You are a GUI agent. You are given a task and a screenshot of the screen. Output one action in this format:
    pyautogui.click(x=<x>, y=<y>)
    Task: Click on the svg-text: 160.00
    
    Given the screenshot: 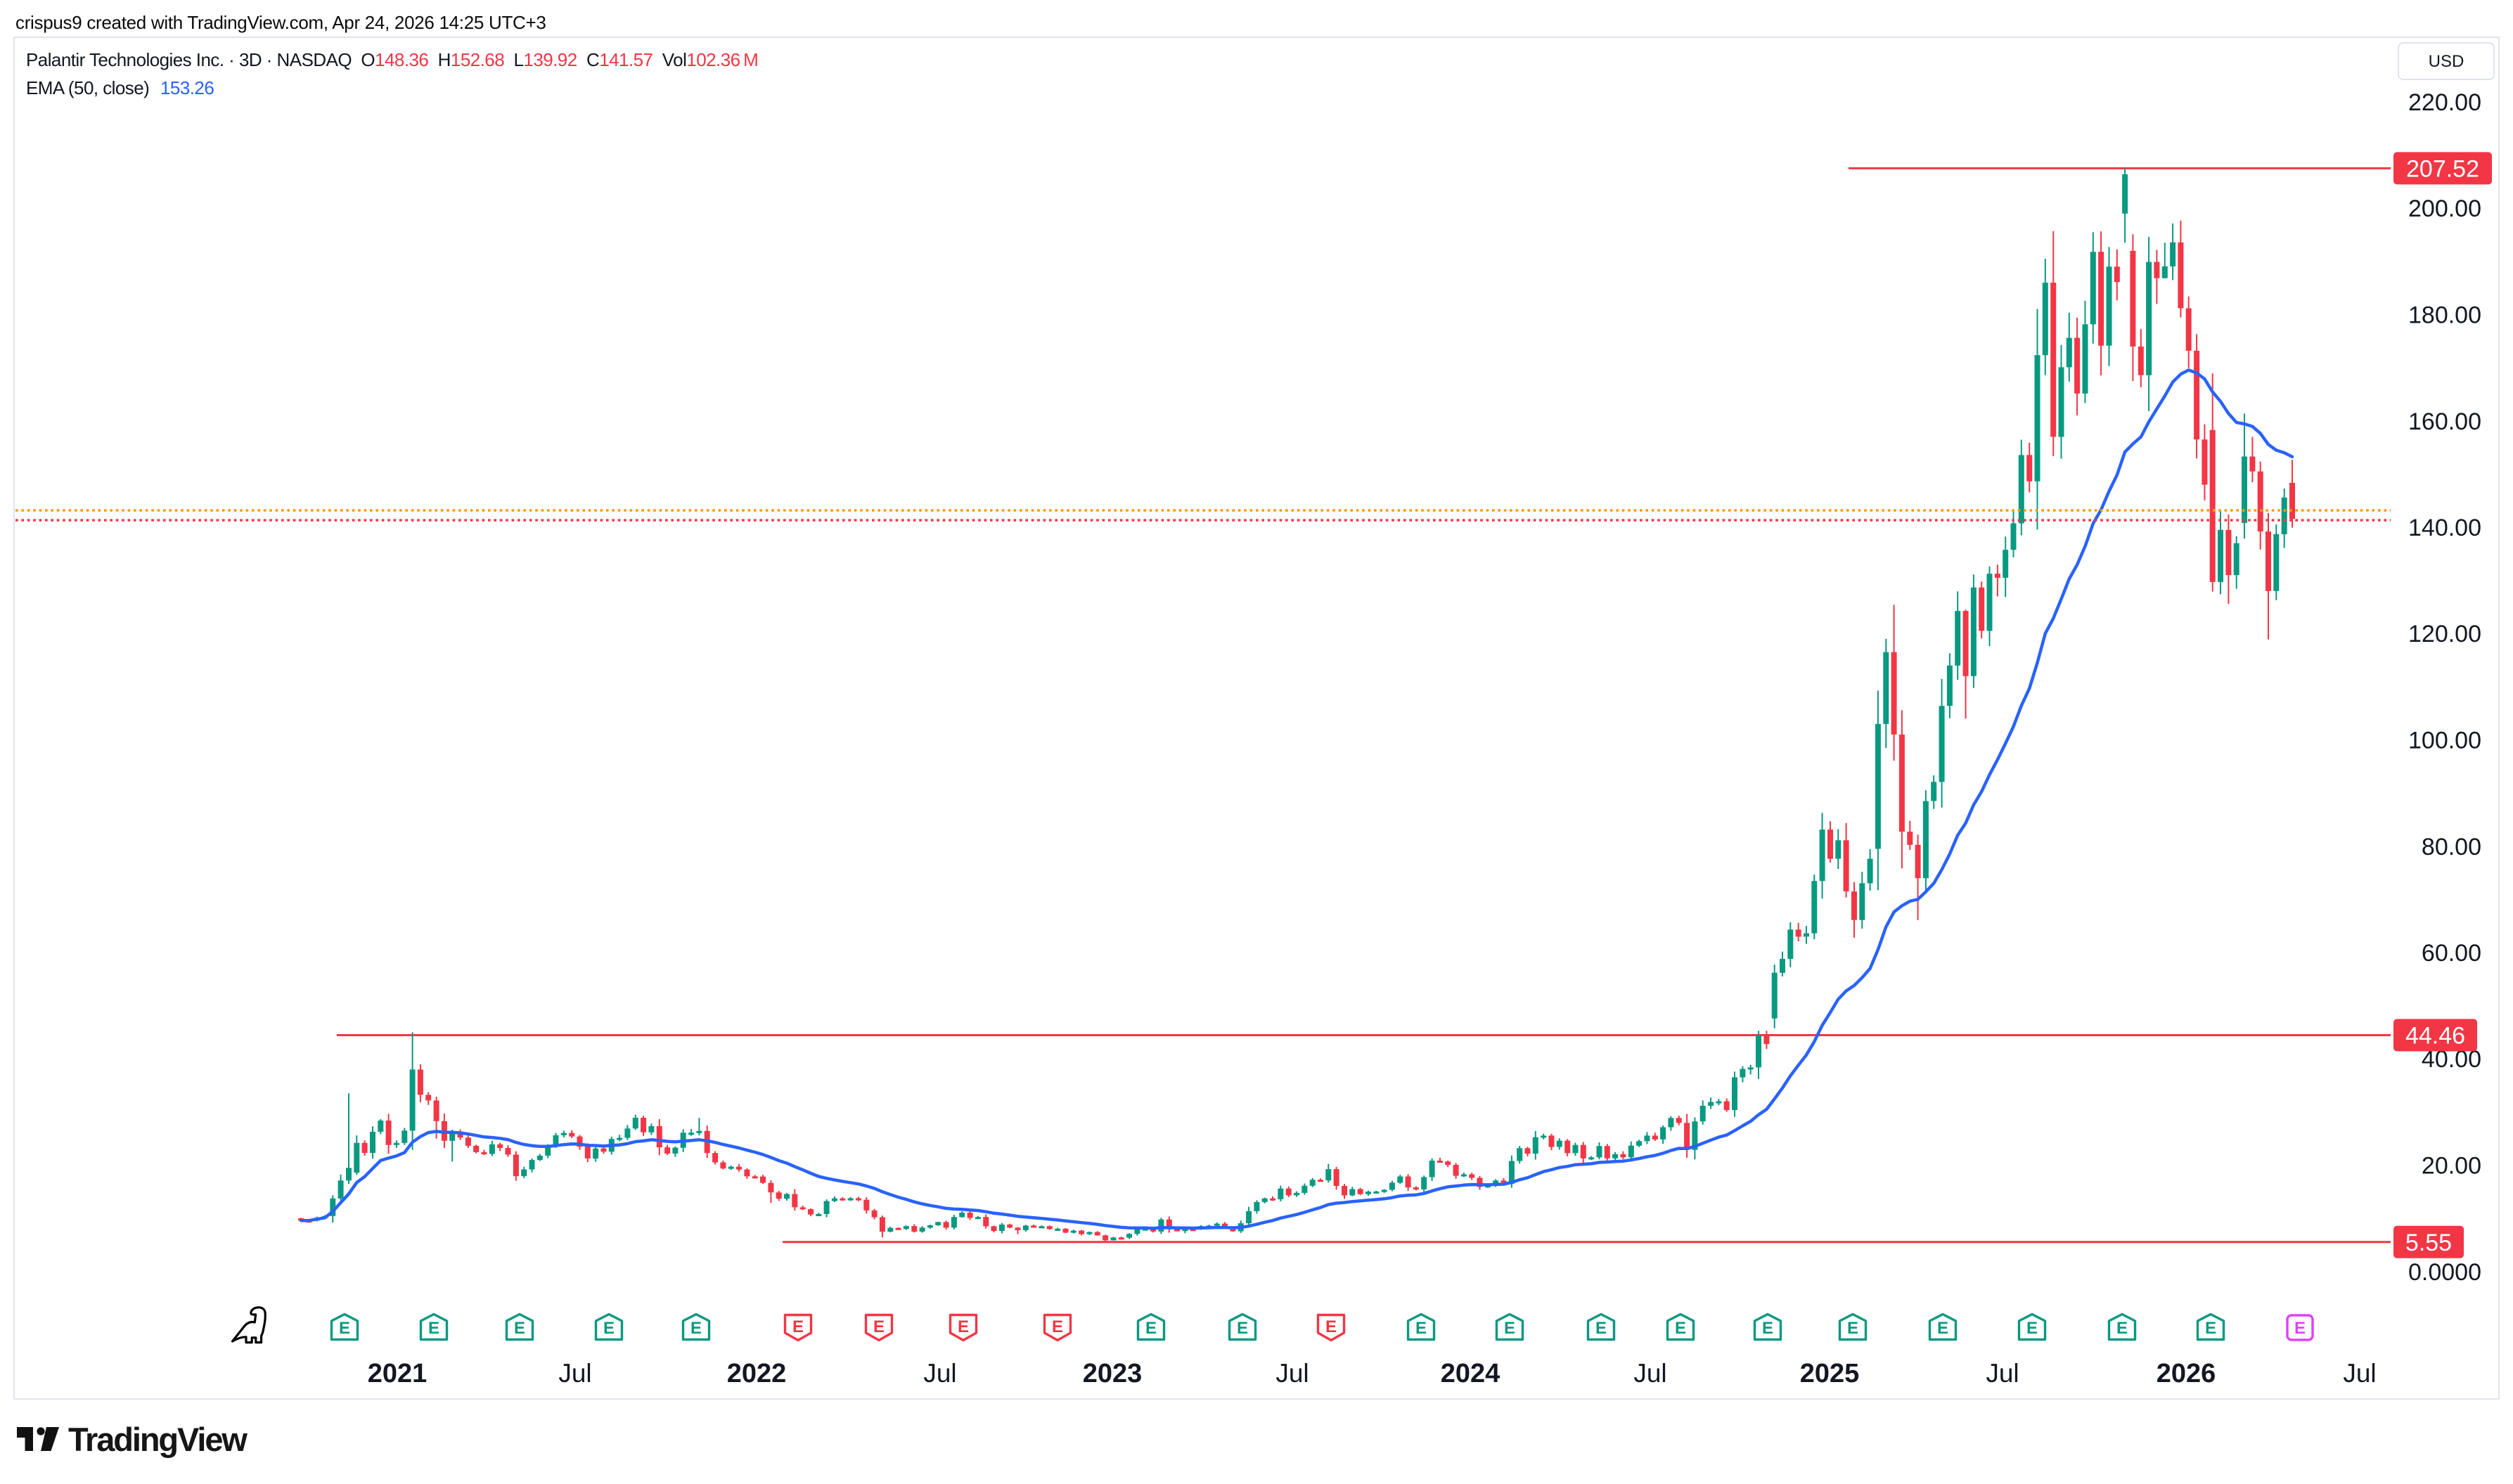 What is the action you would take?
    pyautogui.click(x=2444, y=421)
    